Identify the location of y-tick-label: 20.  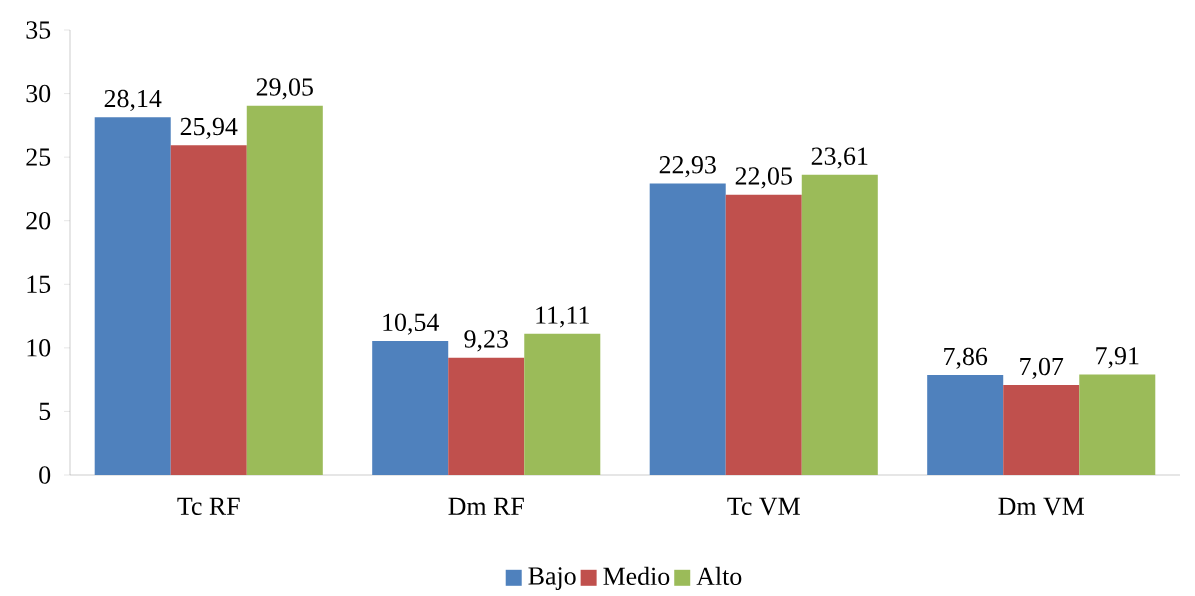
(38, 220).